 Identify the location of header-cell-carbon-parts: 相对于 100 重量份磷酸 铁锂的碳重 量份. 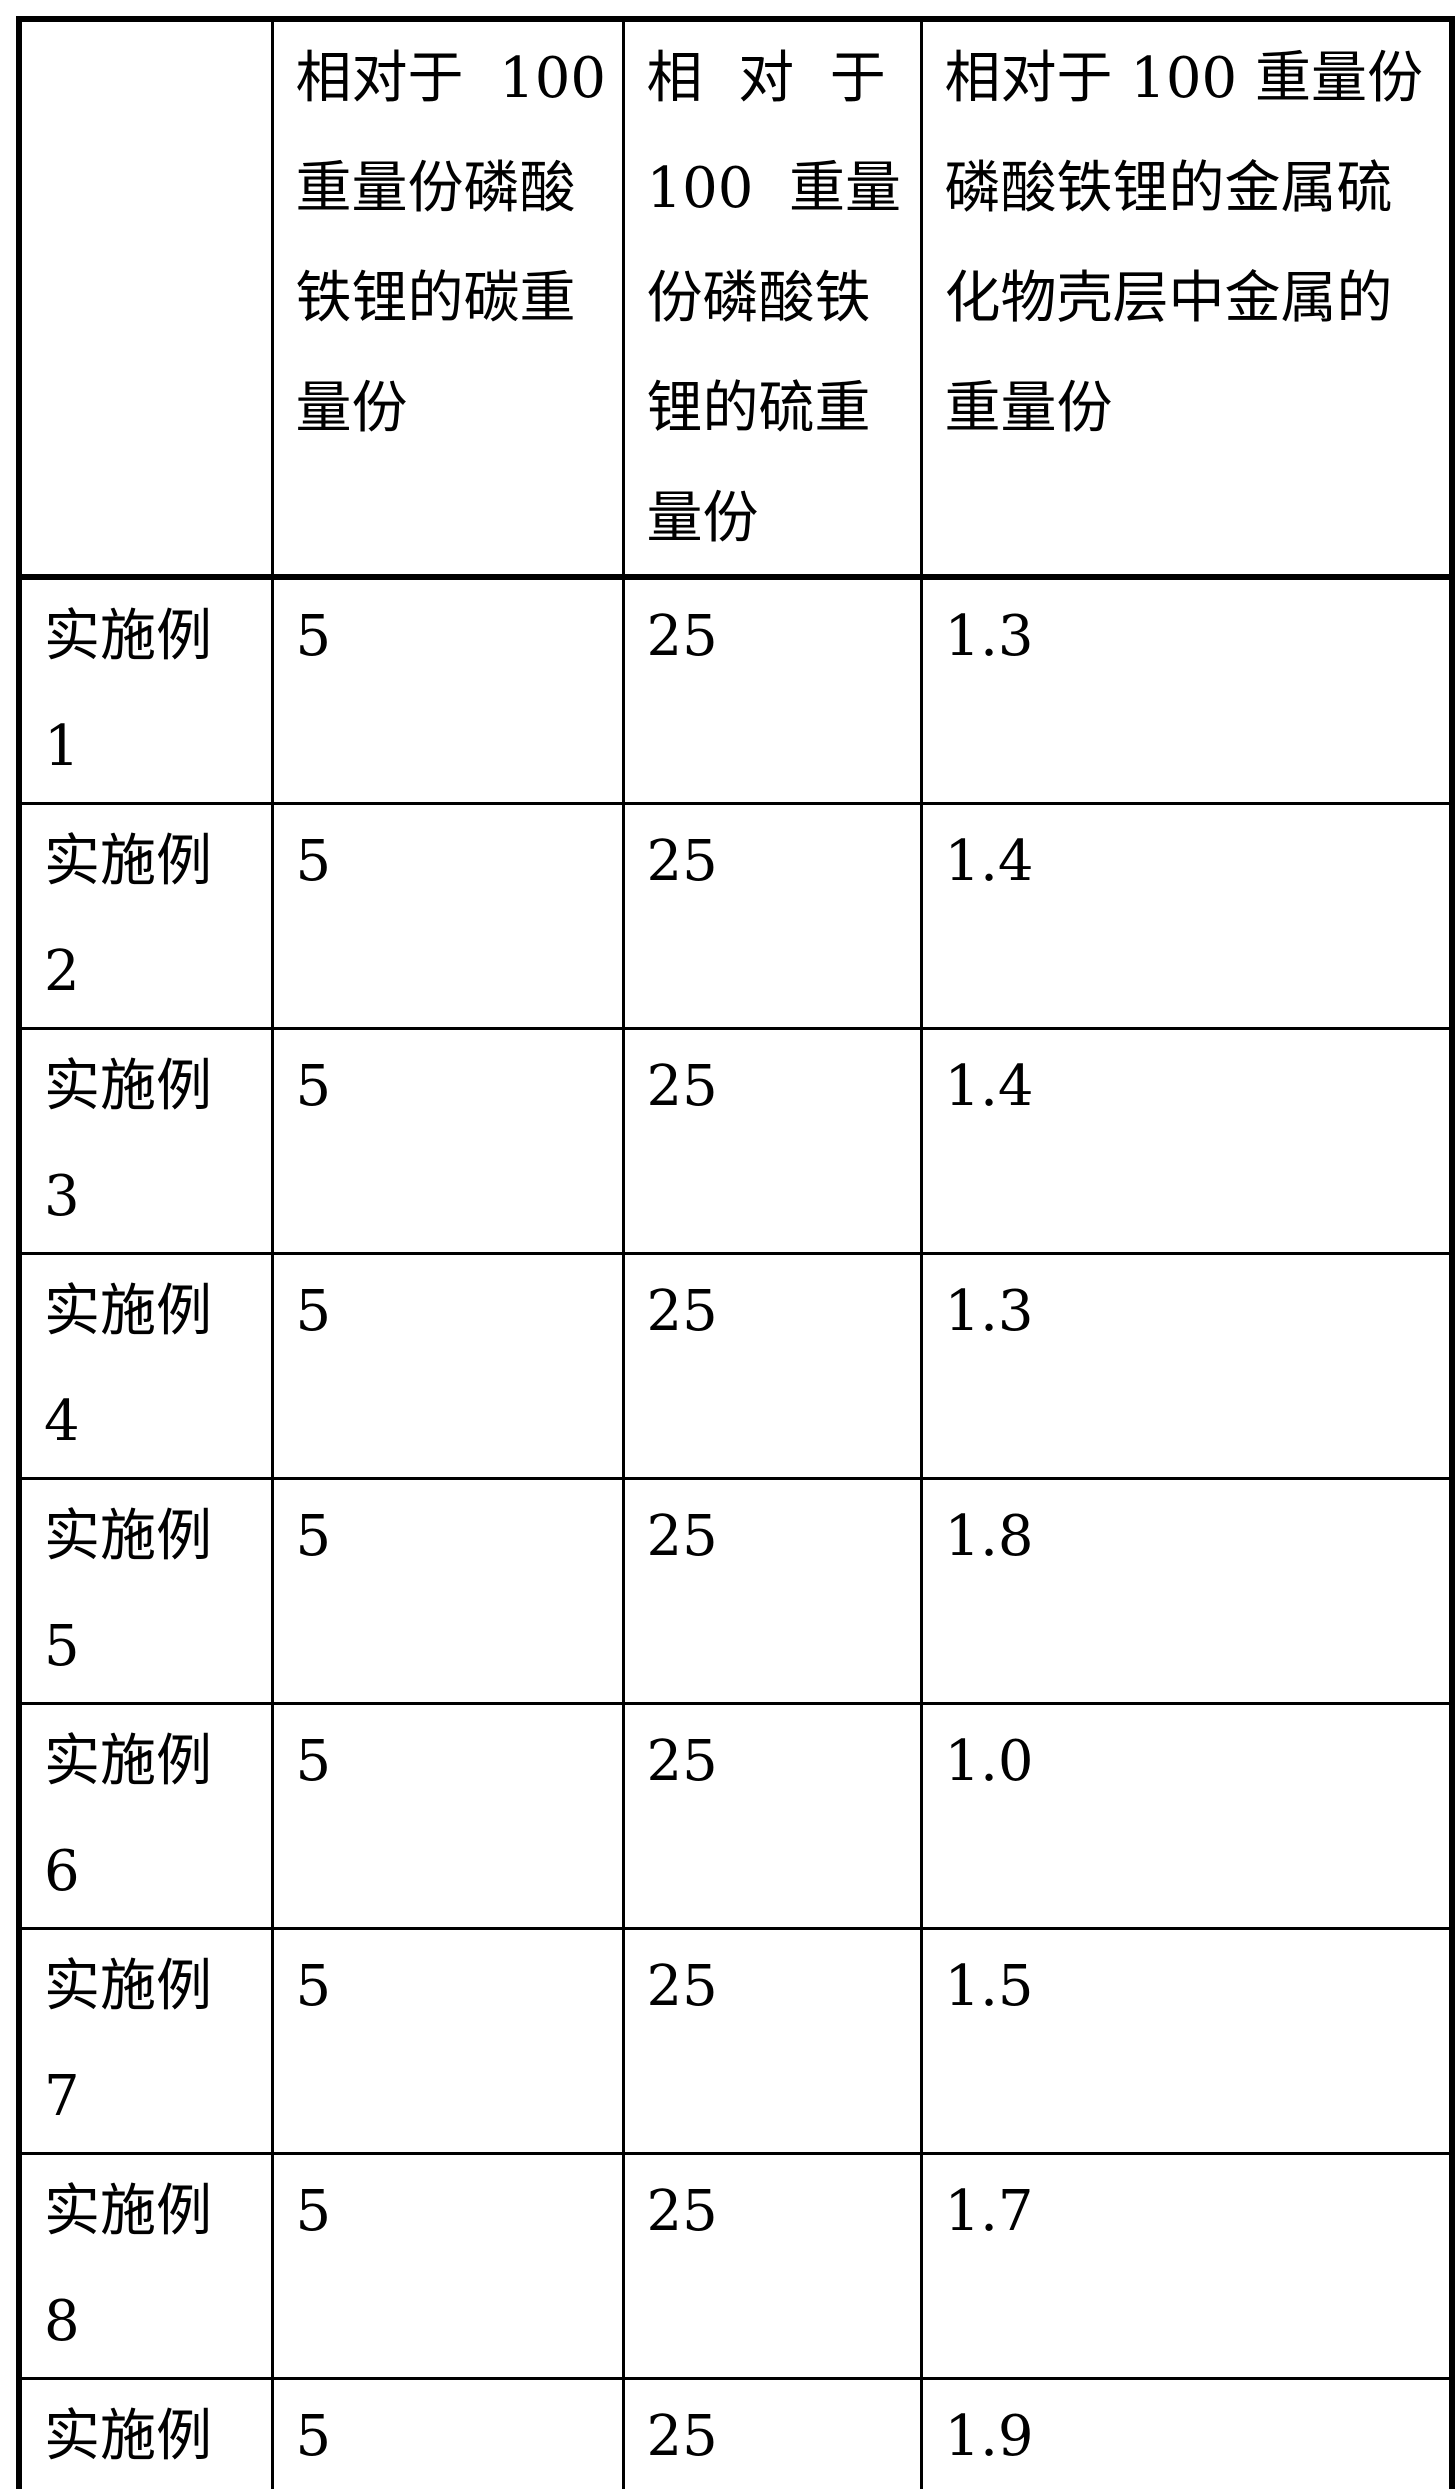
(447, 298).